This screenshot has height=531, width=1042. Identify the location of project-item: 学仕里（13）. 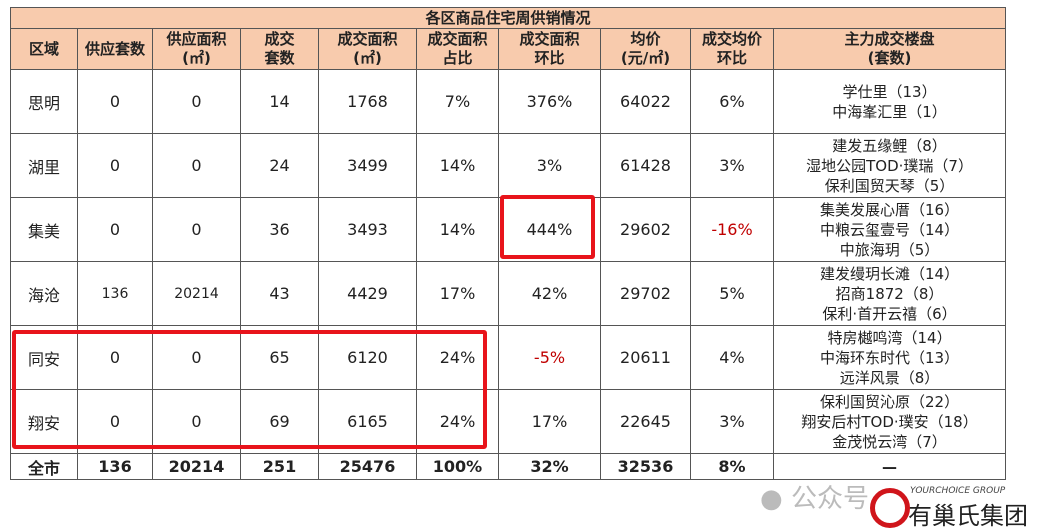
(889, 91).